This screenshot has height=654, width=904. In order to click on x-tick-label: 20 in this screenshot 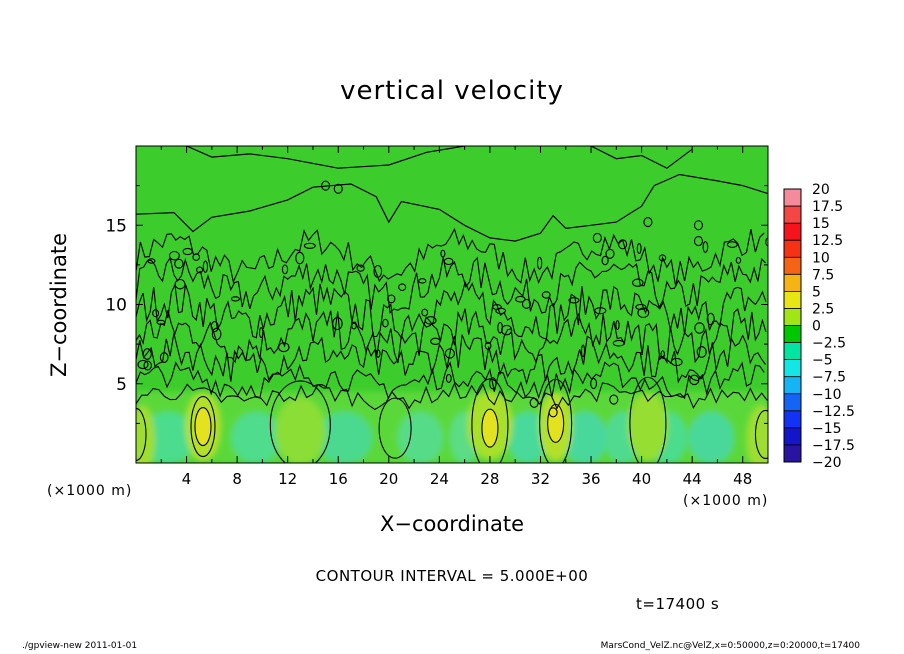, I will do `click(388, 479)`.